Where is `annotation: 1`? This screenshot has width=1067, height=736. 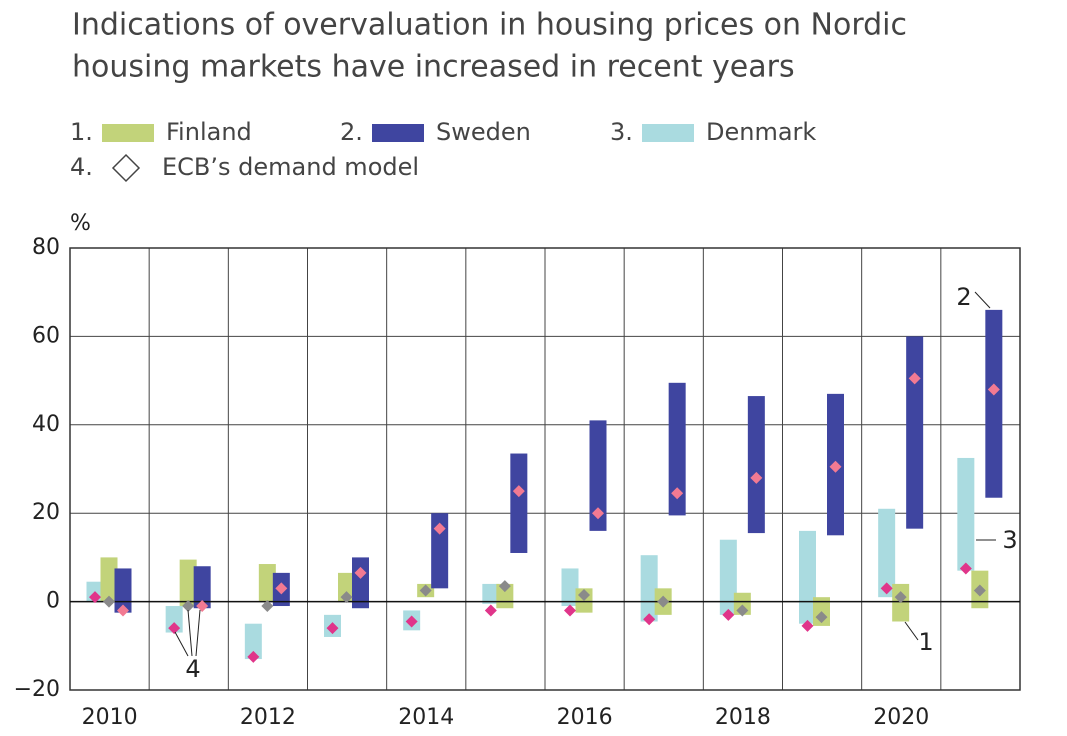 annotation: 1 is located at coordinates (925, 642).